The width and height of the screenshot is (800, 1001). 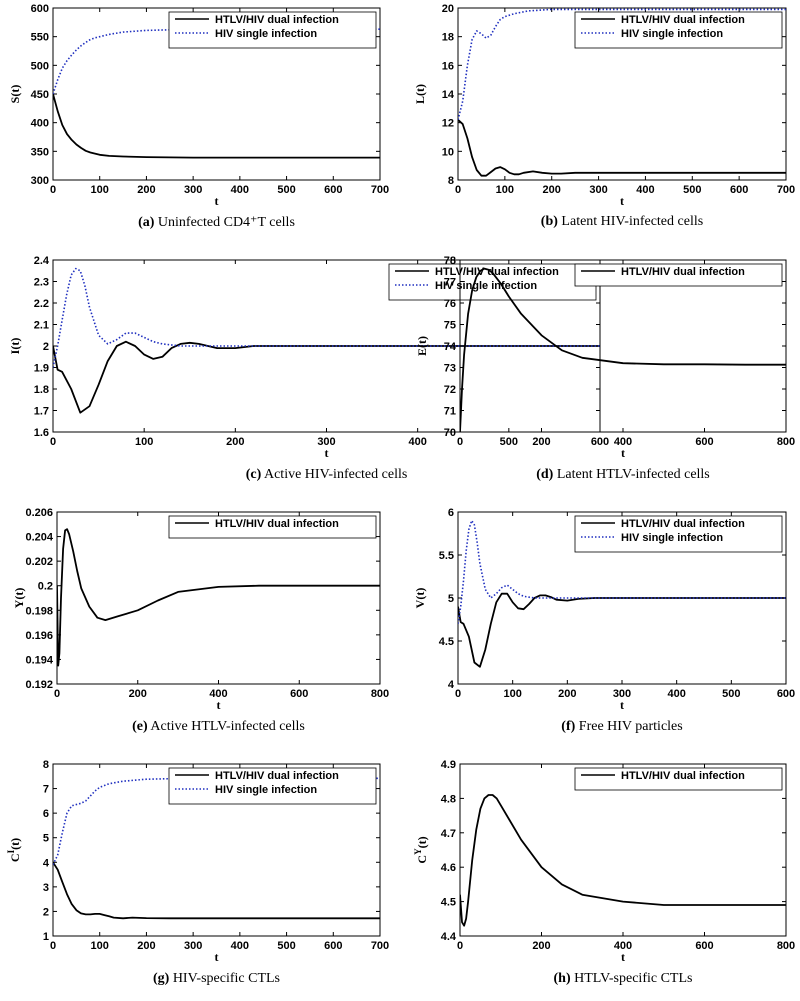 What do you see at coordinates (458, 694) in the screenshot?
I see `panel-f-xtick-label: 0` at bounding box center [458, 694].